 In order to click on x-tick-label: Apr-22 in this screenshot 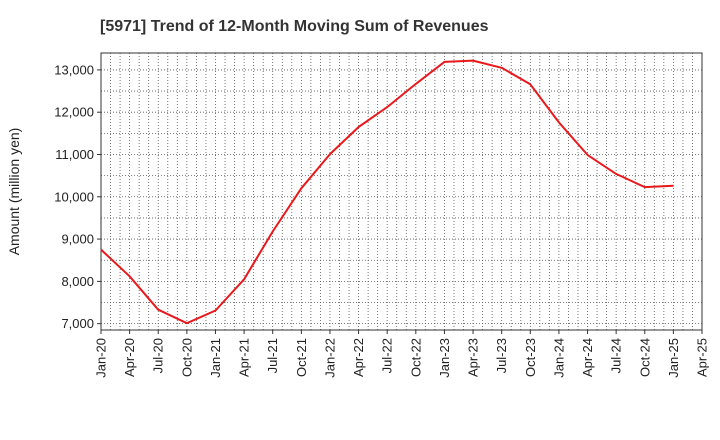, I will do `click(358, 357)`.